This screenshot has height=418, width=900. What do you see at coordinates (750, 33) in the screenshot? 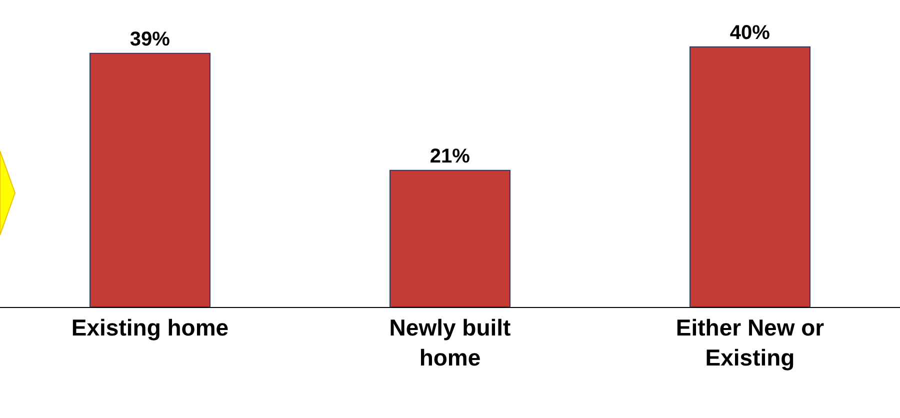
I see `data-label: 40%` at bounding box center [750, 33].